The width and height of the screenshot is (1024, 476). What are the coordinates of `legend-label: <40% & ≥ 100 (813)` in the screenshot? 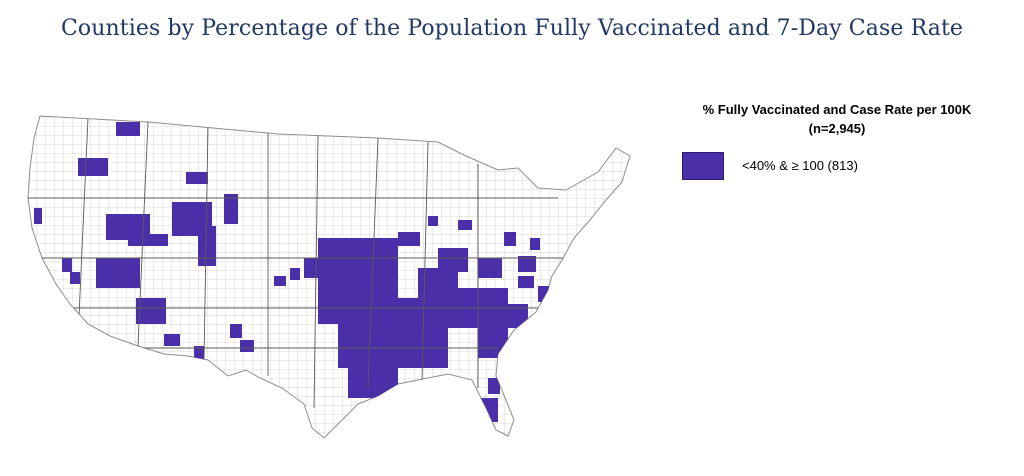 It's located at (800, 165).